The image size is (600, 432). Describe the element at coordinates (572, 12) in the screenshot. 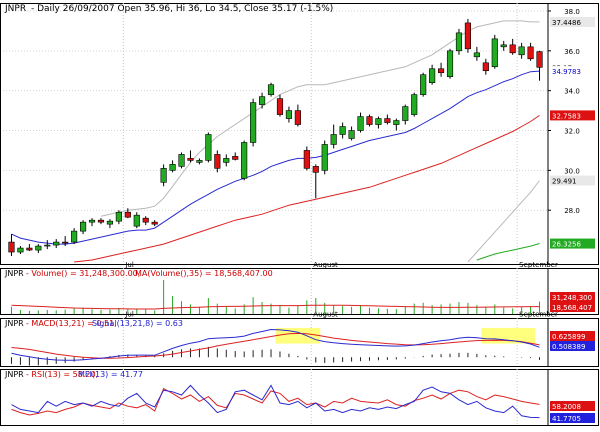

I see `price-tick-label: 38.0` at that location.